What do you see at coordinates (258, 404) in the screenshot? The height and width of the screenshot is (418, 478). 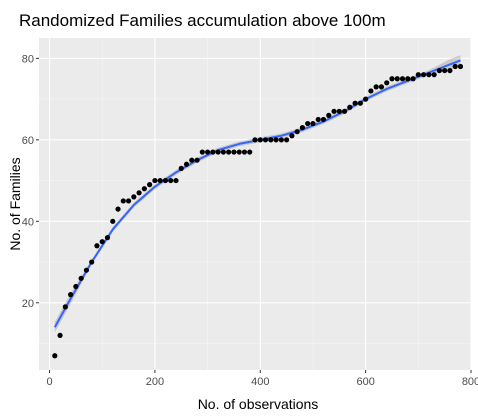 I see `x-axis-title: No. of observations` at bounding box center [258, 404].